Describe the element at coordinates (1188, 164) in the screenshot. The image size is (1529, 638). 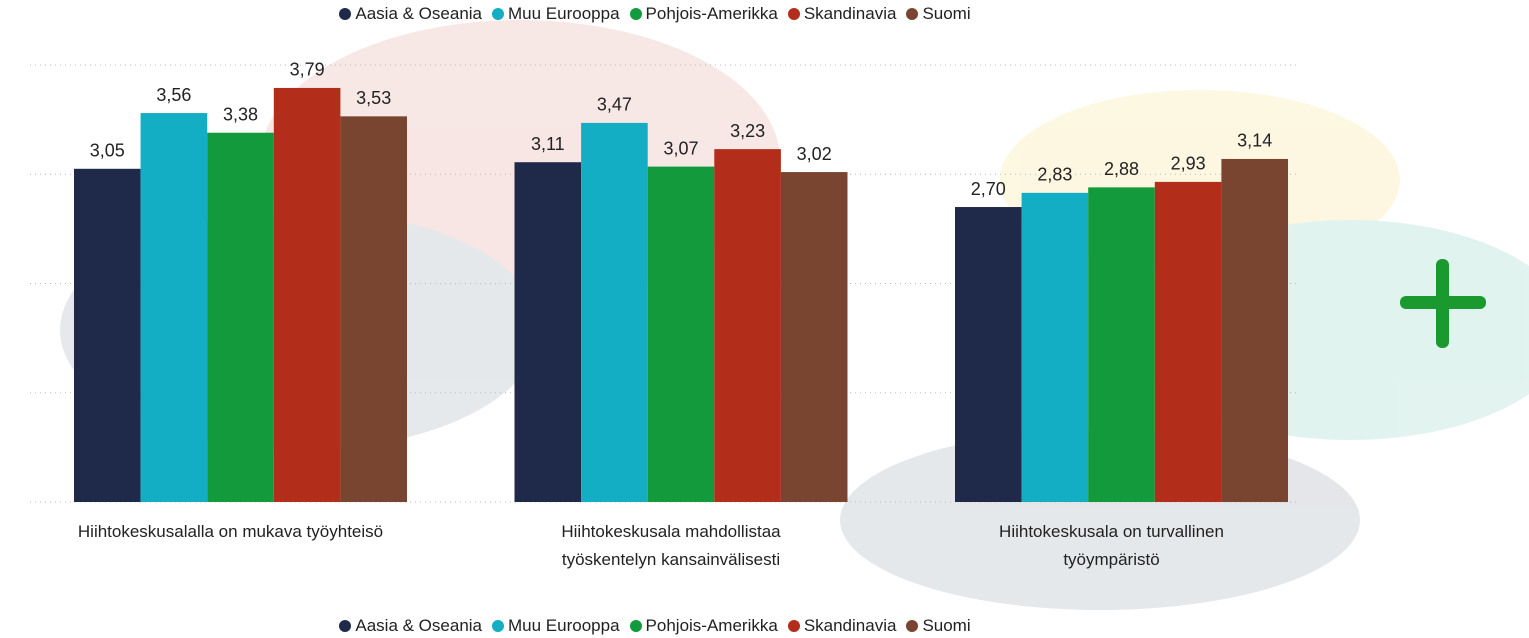
I see `value-label: 2,93` at that location.